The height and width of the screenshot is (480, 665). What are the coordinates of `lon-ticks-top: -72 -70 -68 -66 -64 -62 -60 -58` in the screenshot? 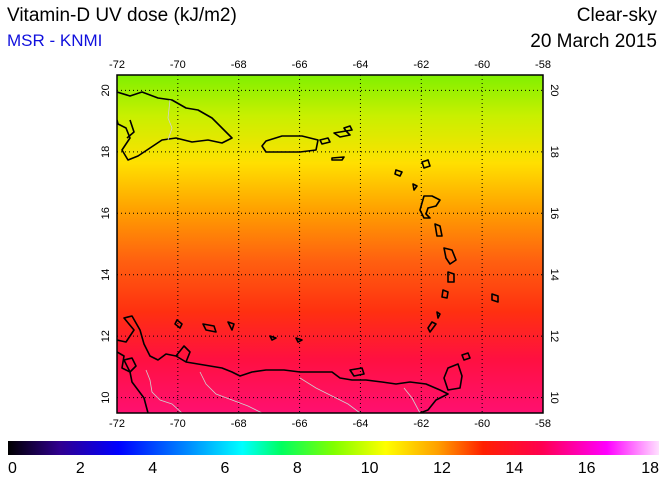 It's located at (330, 65).